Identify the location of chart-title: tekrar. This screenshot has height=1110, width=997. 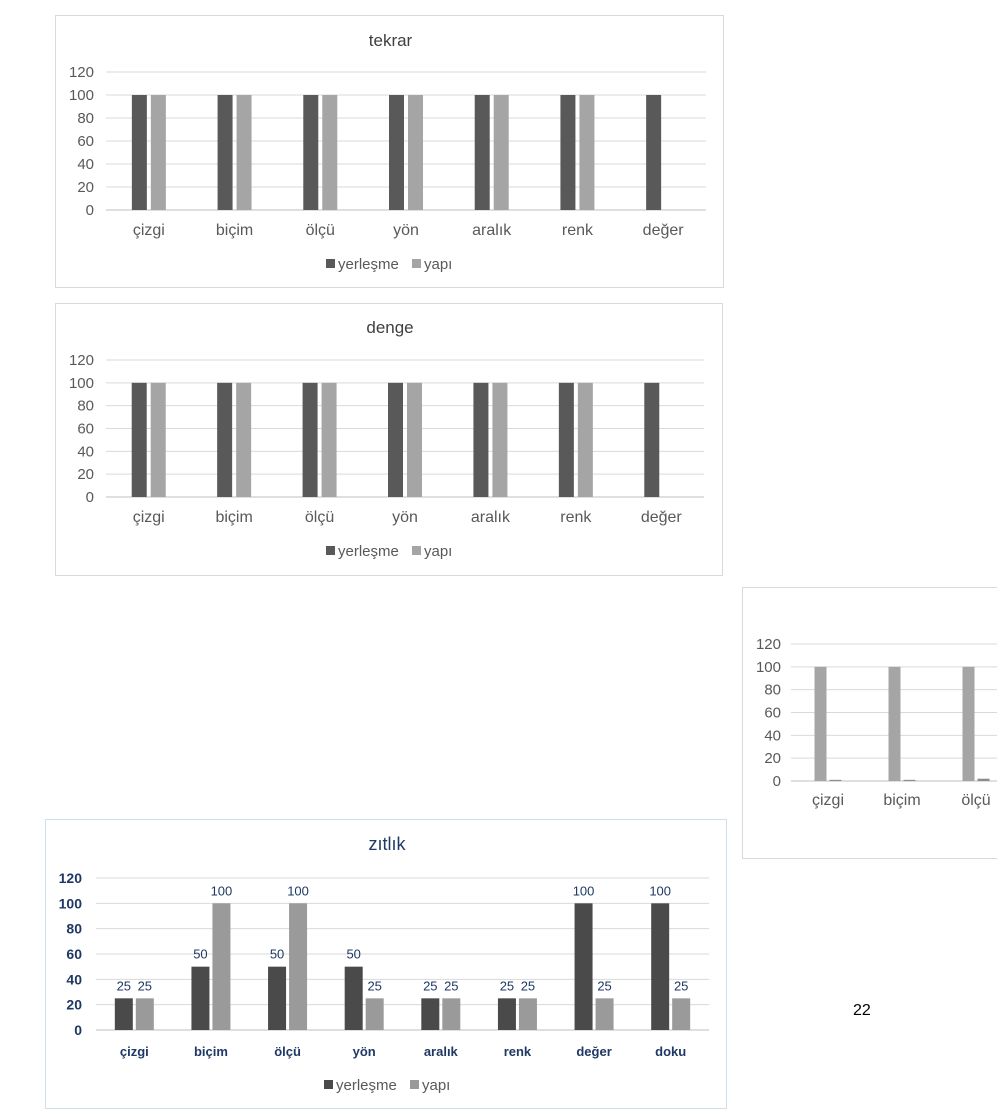
(391, 40).